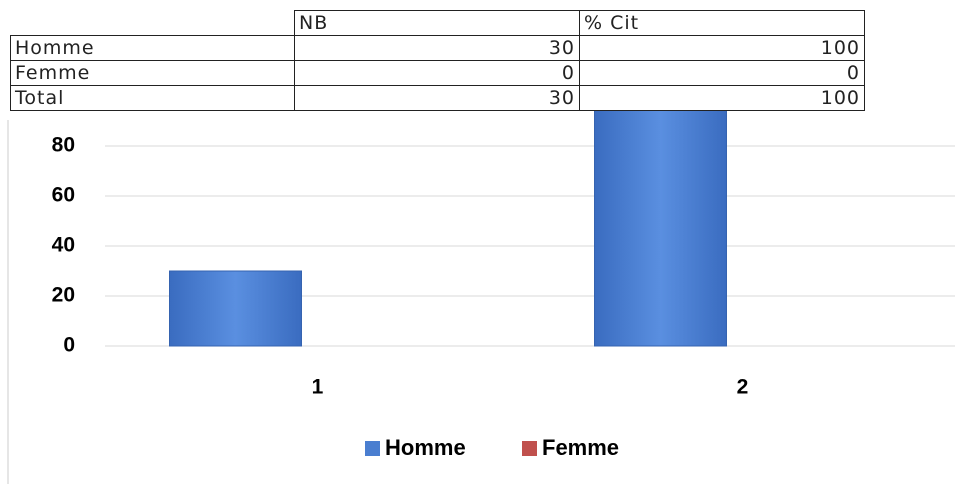 Image resolution: width=975 pixels, height=484 pixels. I want to click on header-cell: % Cit, so click(722, 23).